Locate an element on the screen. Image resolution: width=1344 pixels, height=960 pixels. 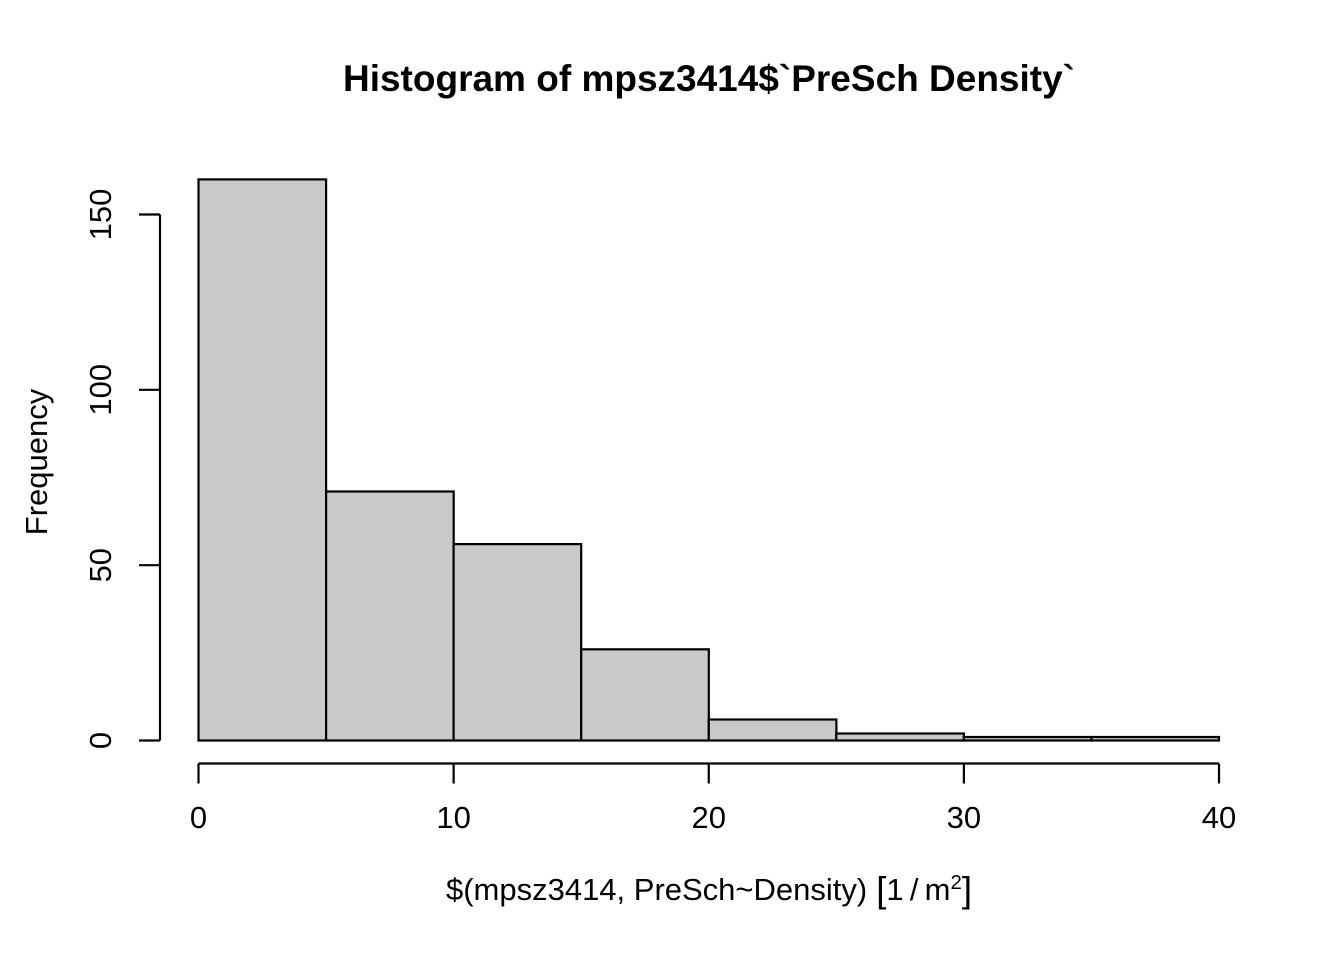
x-axis-label-bracket-close: ] is located at coordinates (967, 889).